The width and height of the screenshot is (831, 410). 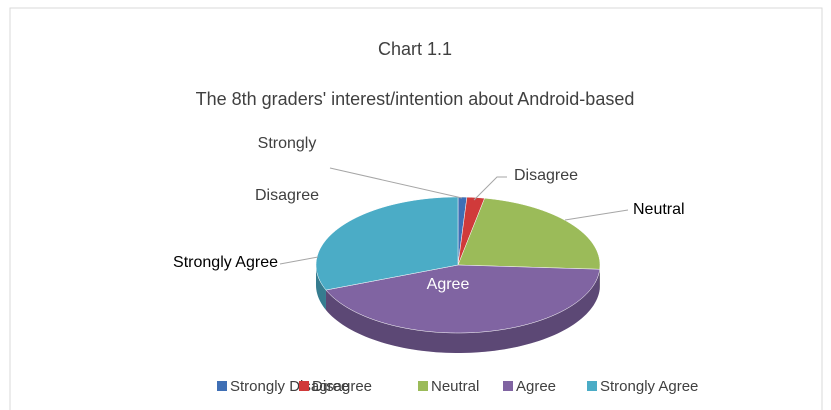 What do you see at coordinates (448, 284) in the screenshot?
I see `data-label: Agree` at bounding box center [448, 284].